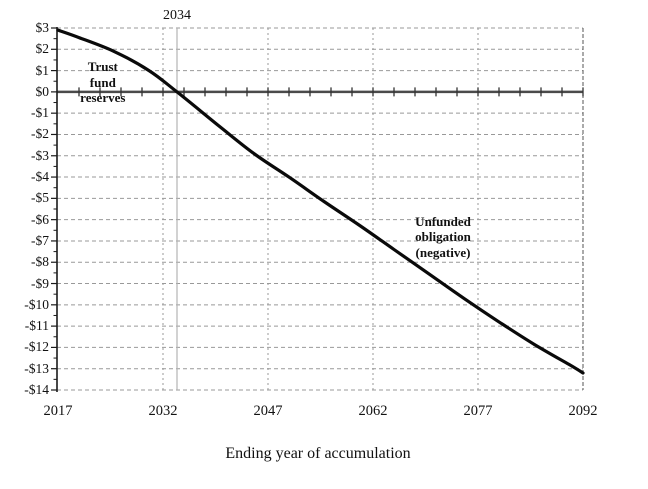 This screenshot has width=648, height=489. What do you see at coordinates (177, 15) in the screenshot?
I see `depletion-year-label: 2034` at bounding box center [177, 15].